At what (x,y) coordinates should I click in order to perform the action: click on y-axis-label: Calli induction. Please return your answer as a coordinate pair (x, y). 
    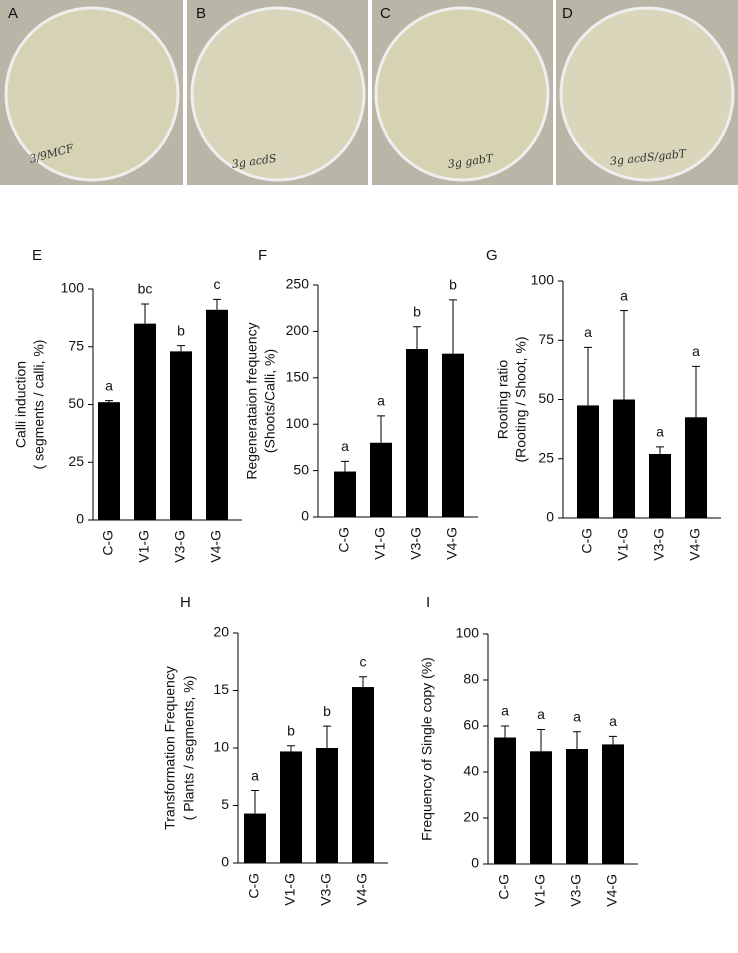
    Looking at the image, I should click on (21, 404).